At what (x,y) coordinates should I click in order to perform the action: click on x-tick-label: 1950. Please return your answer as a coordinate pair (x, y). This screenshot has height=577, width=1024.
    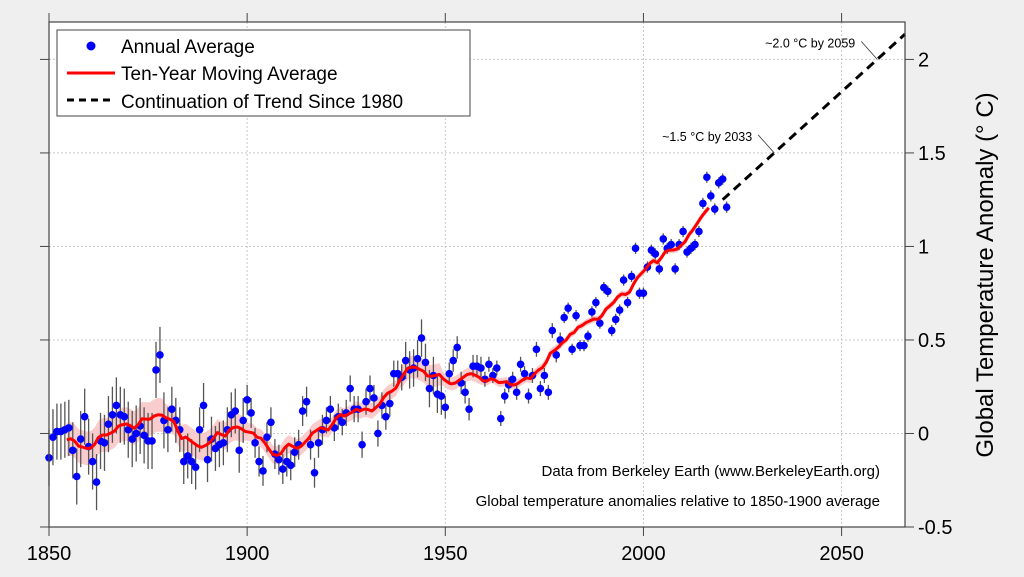
    Looking at the image, I should click on (445, 554).